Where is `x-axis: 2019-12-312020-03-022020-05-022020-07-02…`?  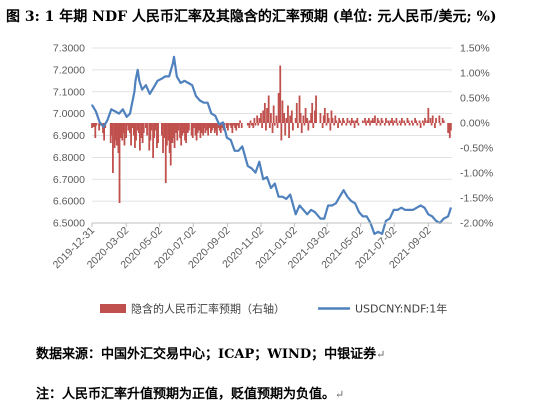 x-axis: 2019-12-312020-03-022020-05-022020-07-02… is located at coordinates (251, 246).